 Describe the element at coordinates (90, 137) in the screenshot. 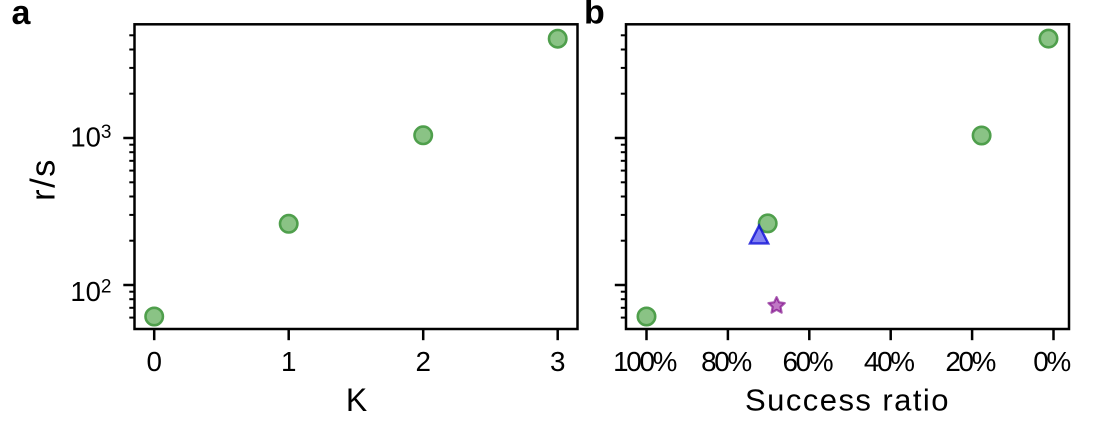

I see `svg-text: 103` at that location.